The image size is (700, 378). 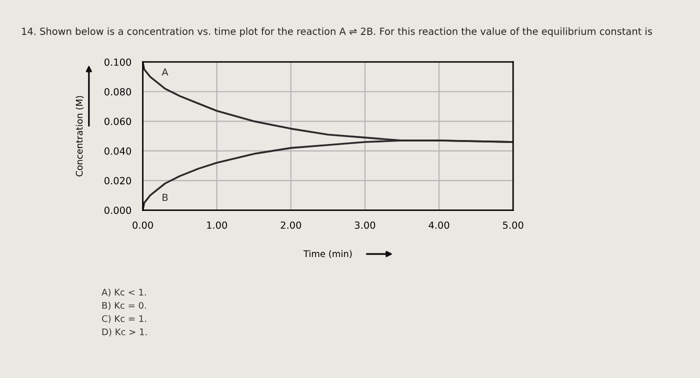 What do you see at coordinates (118, 62) in the screenshot?
I see `y-tick-label: 0.100` at bounding box center [118, 62].